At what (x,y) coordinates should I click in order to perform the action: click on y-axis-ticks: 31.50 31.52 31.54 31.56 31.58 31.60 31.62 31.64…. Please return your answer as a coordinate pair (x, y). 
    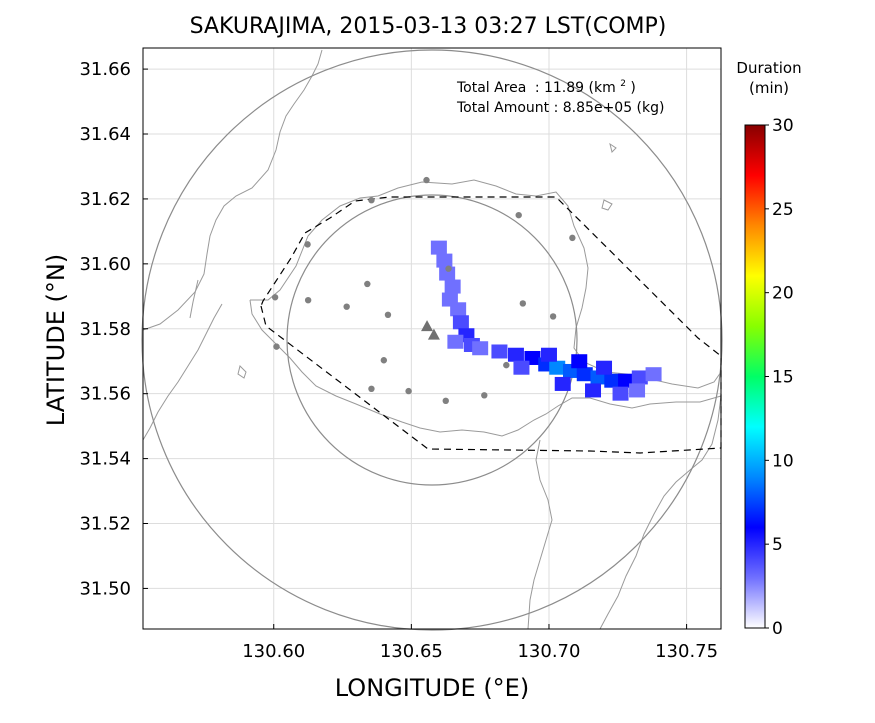
    Looking at the image, I should click on (113, 329).